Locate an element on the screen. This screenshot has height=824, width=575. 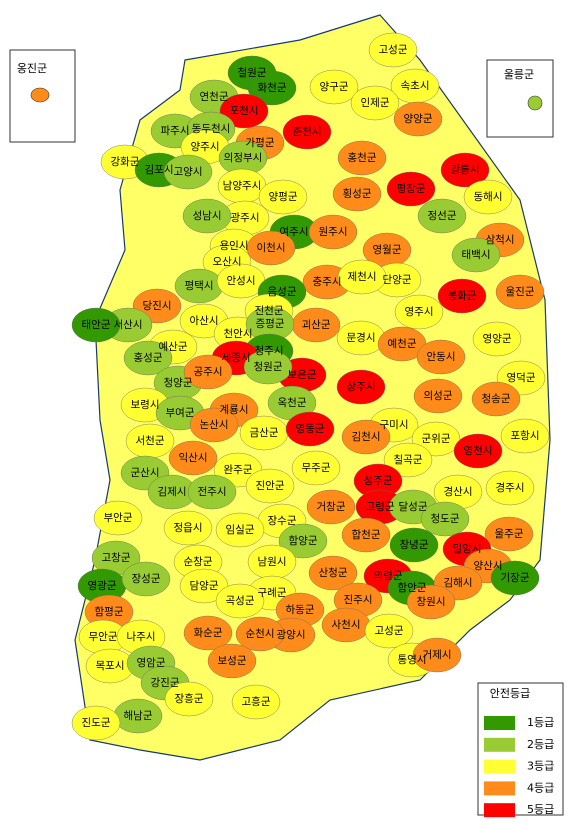
region-label: 창녕군 is located at coordinates (414, 545).